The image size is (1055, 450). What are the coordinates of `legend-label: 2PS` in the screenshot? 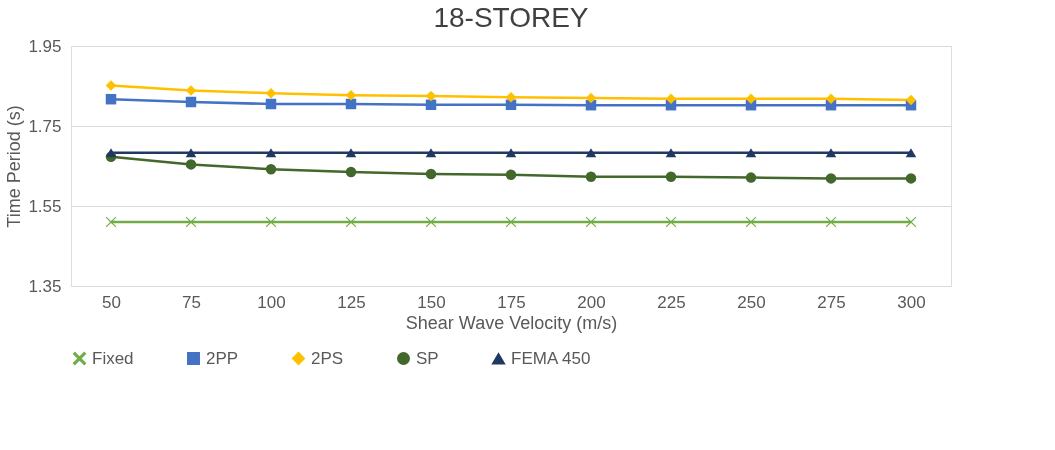 It's located at (327, 358).